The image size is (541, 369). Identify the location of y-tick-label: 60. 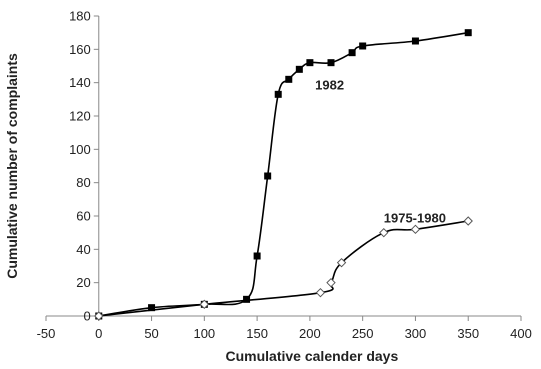
(83, 216).